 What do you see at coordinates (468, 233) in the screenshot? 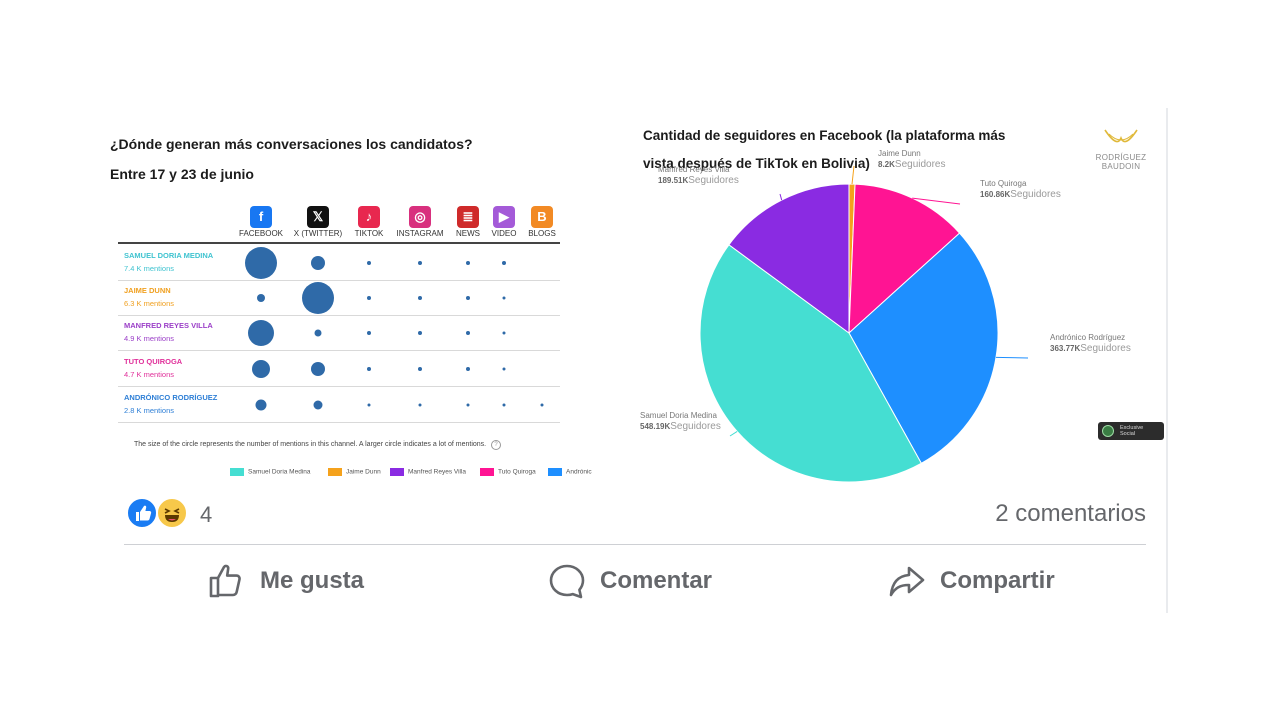
I see `channel-label: NEWS` at bounding box center [468, 233].